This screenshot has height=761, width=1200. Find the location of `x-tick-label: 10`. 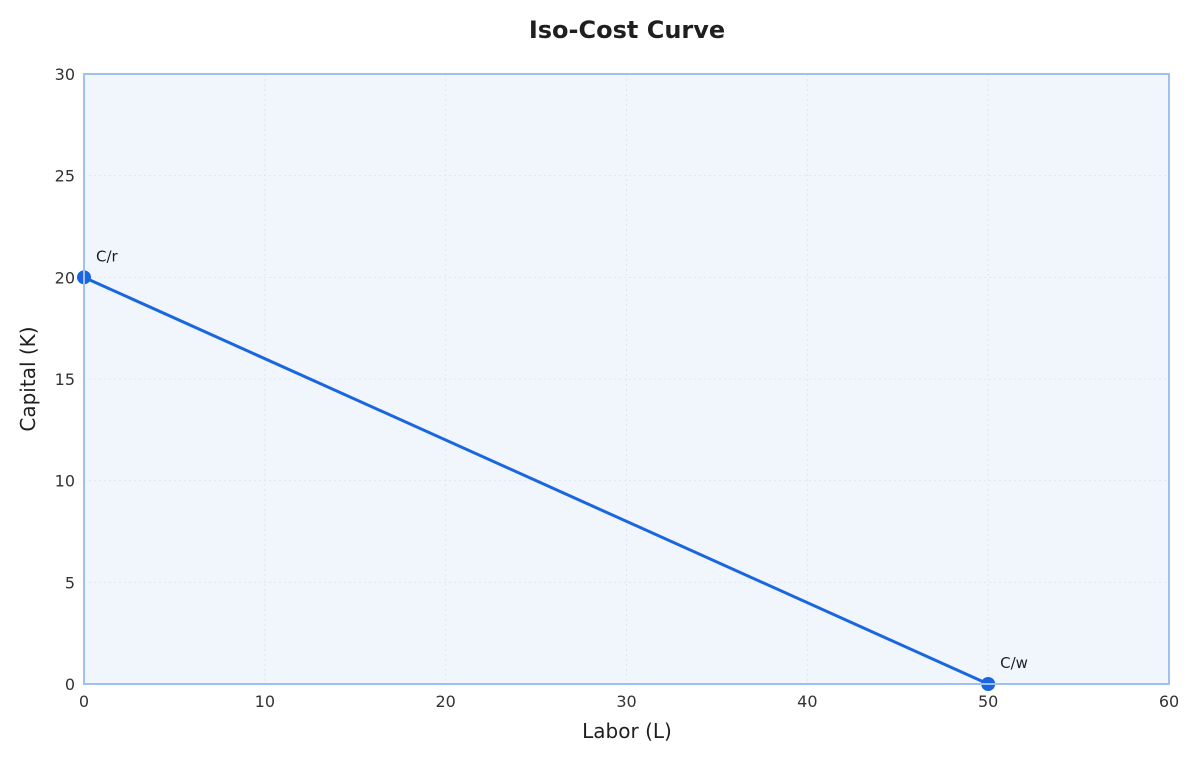

x-tick-label: 10 is located at coordinates (265, 701).